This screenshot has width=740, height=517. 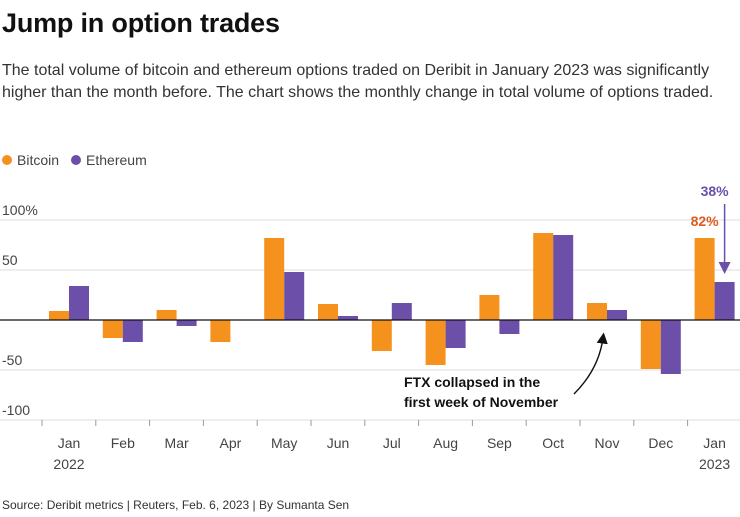 I want to click on x-tick-label: Apr, so click(x=231, y=443).